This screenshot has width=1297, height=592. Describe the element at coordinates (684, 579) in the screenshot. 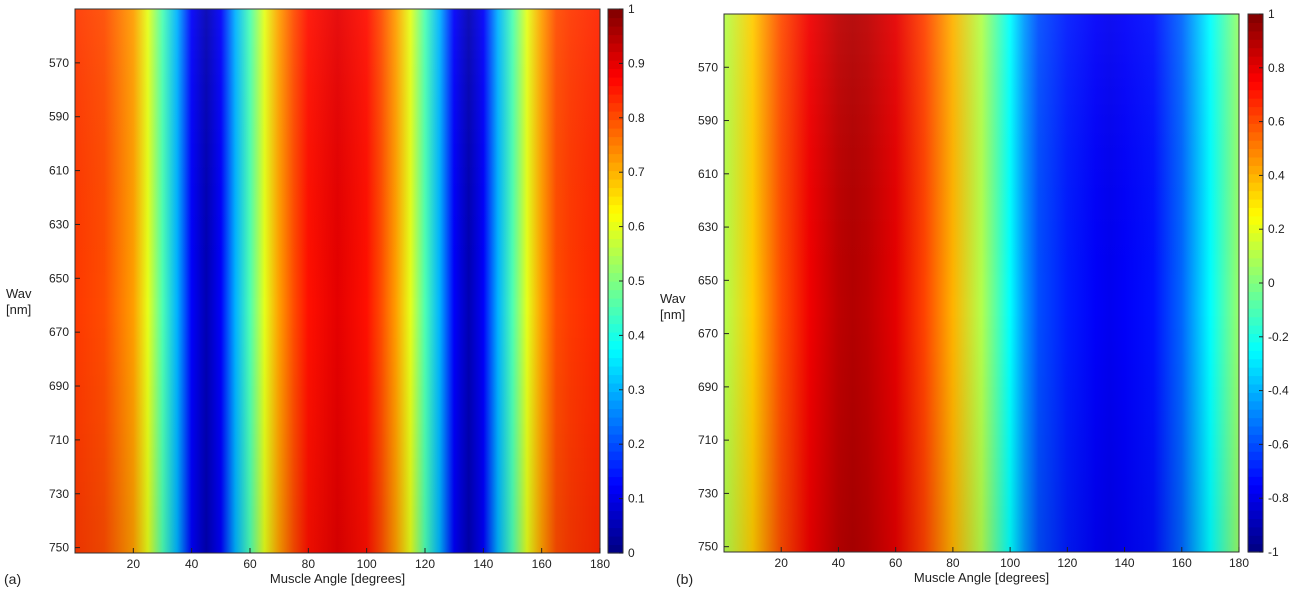

I see `panel-label: (b)` at that location.